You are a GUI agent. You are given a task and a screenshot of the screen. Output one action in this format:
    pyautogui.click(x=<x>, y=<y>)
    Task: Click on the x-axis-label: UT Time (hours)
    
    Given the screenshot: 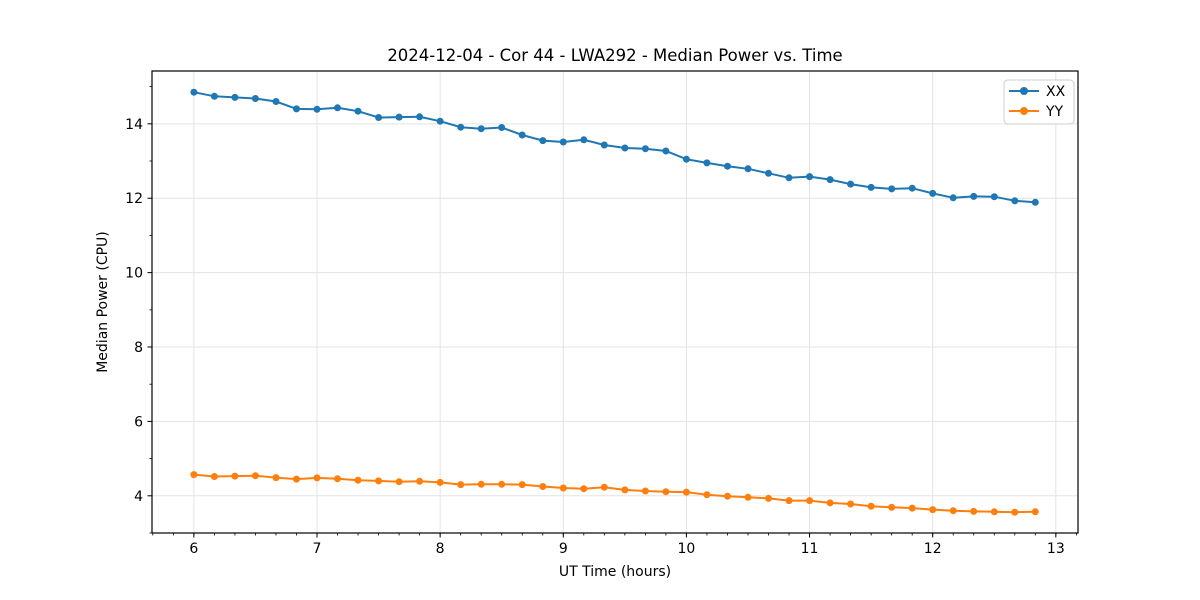 What is the action you would take?
    pyautogui.click(x=615, y=572)
    